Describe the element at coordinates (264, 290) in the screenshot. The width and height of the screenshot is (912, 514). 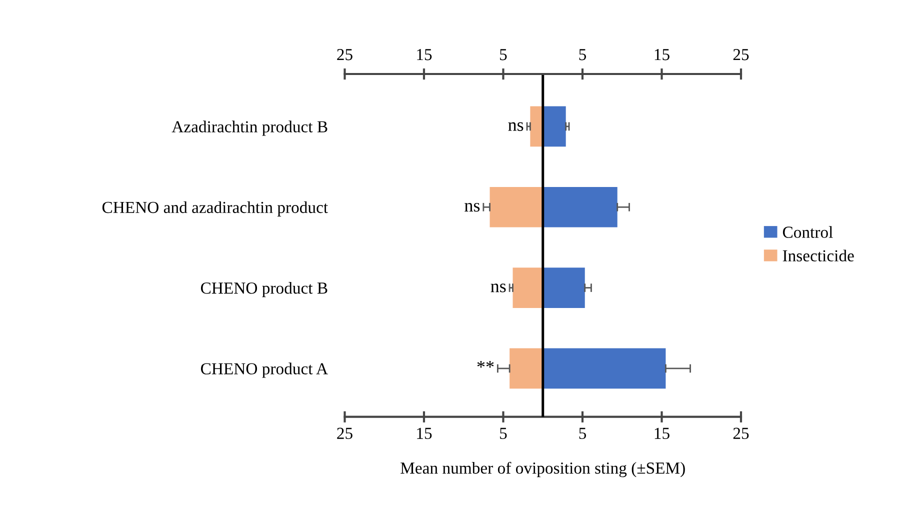
I see `y-tick-label: CHENO product B` at that location.